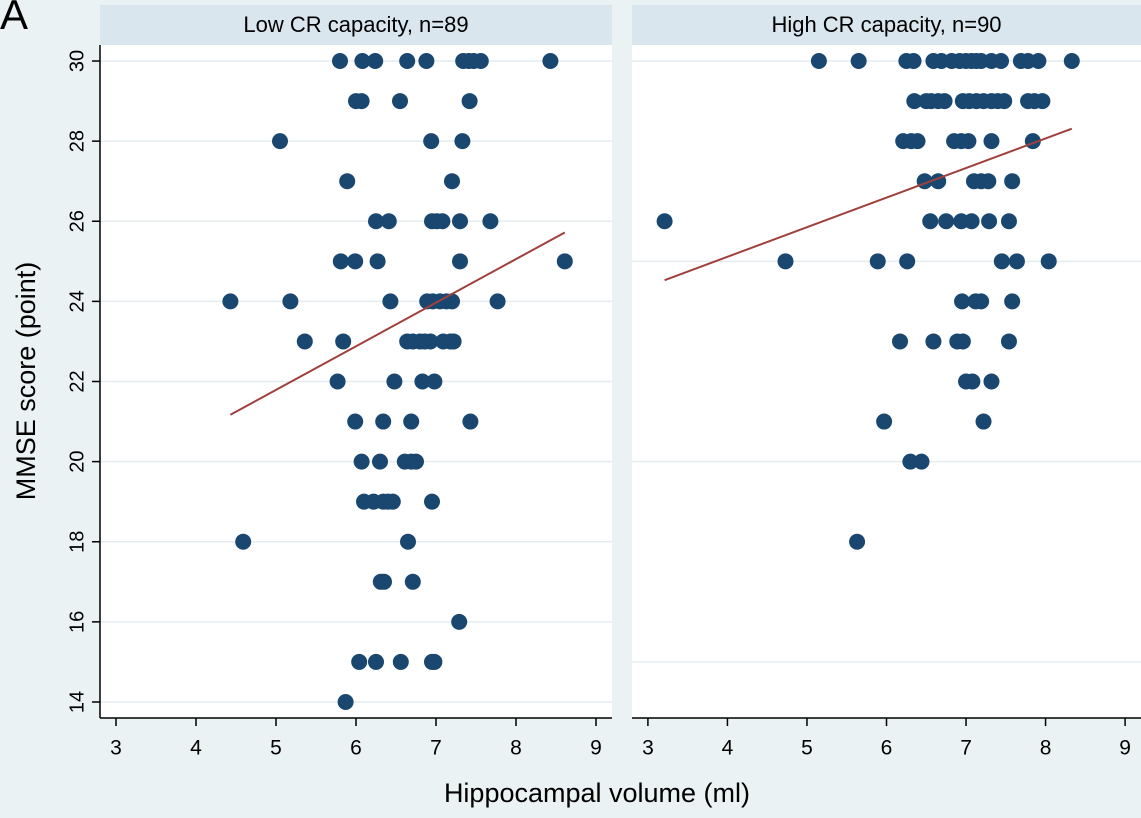 The height and width of the screenshot is (818, 1141). What do you see at coordinates (77, 622) in the screenshot?
I see `y-tick-label: 16` at bounding box center [77, 622].